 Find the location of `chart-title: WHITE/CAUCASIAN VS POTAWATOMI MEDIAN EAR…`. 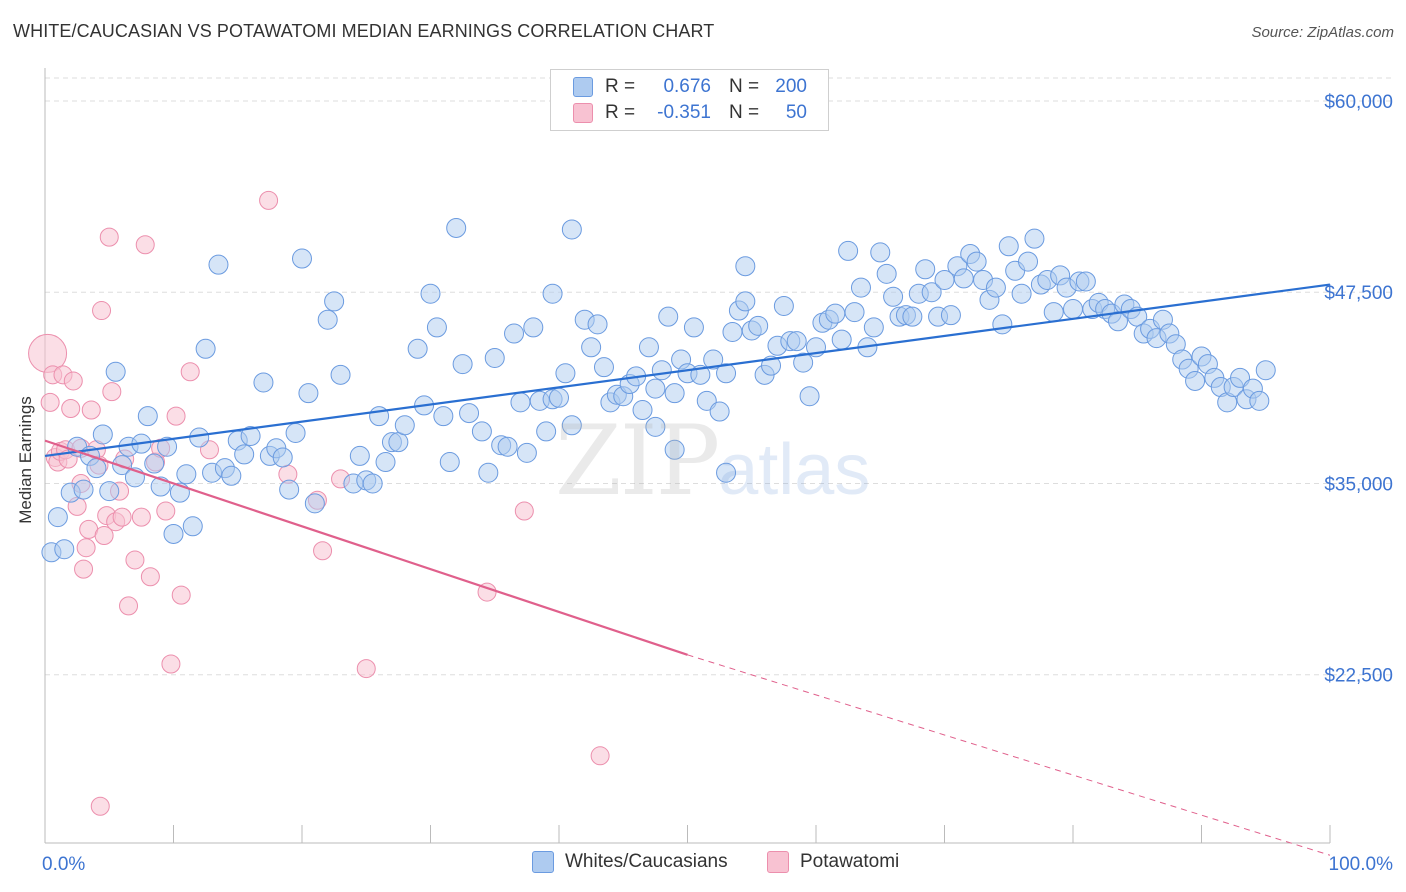

chart-title: WHITE/CAUCASIAN VS POTAWATOMI MEDIAN EAR… is located at coordinates (364, 31).